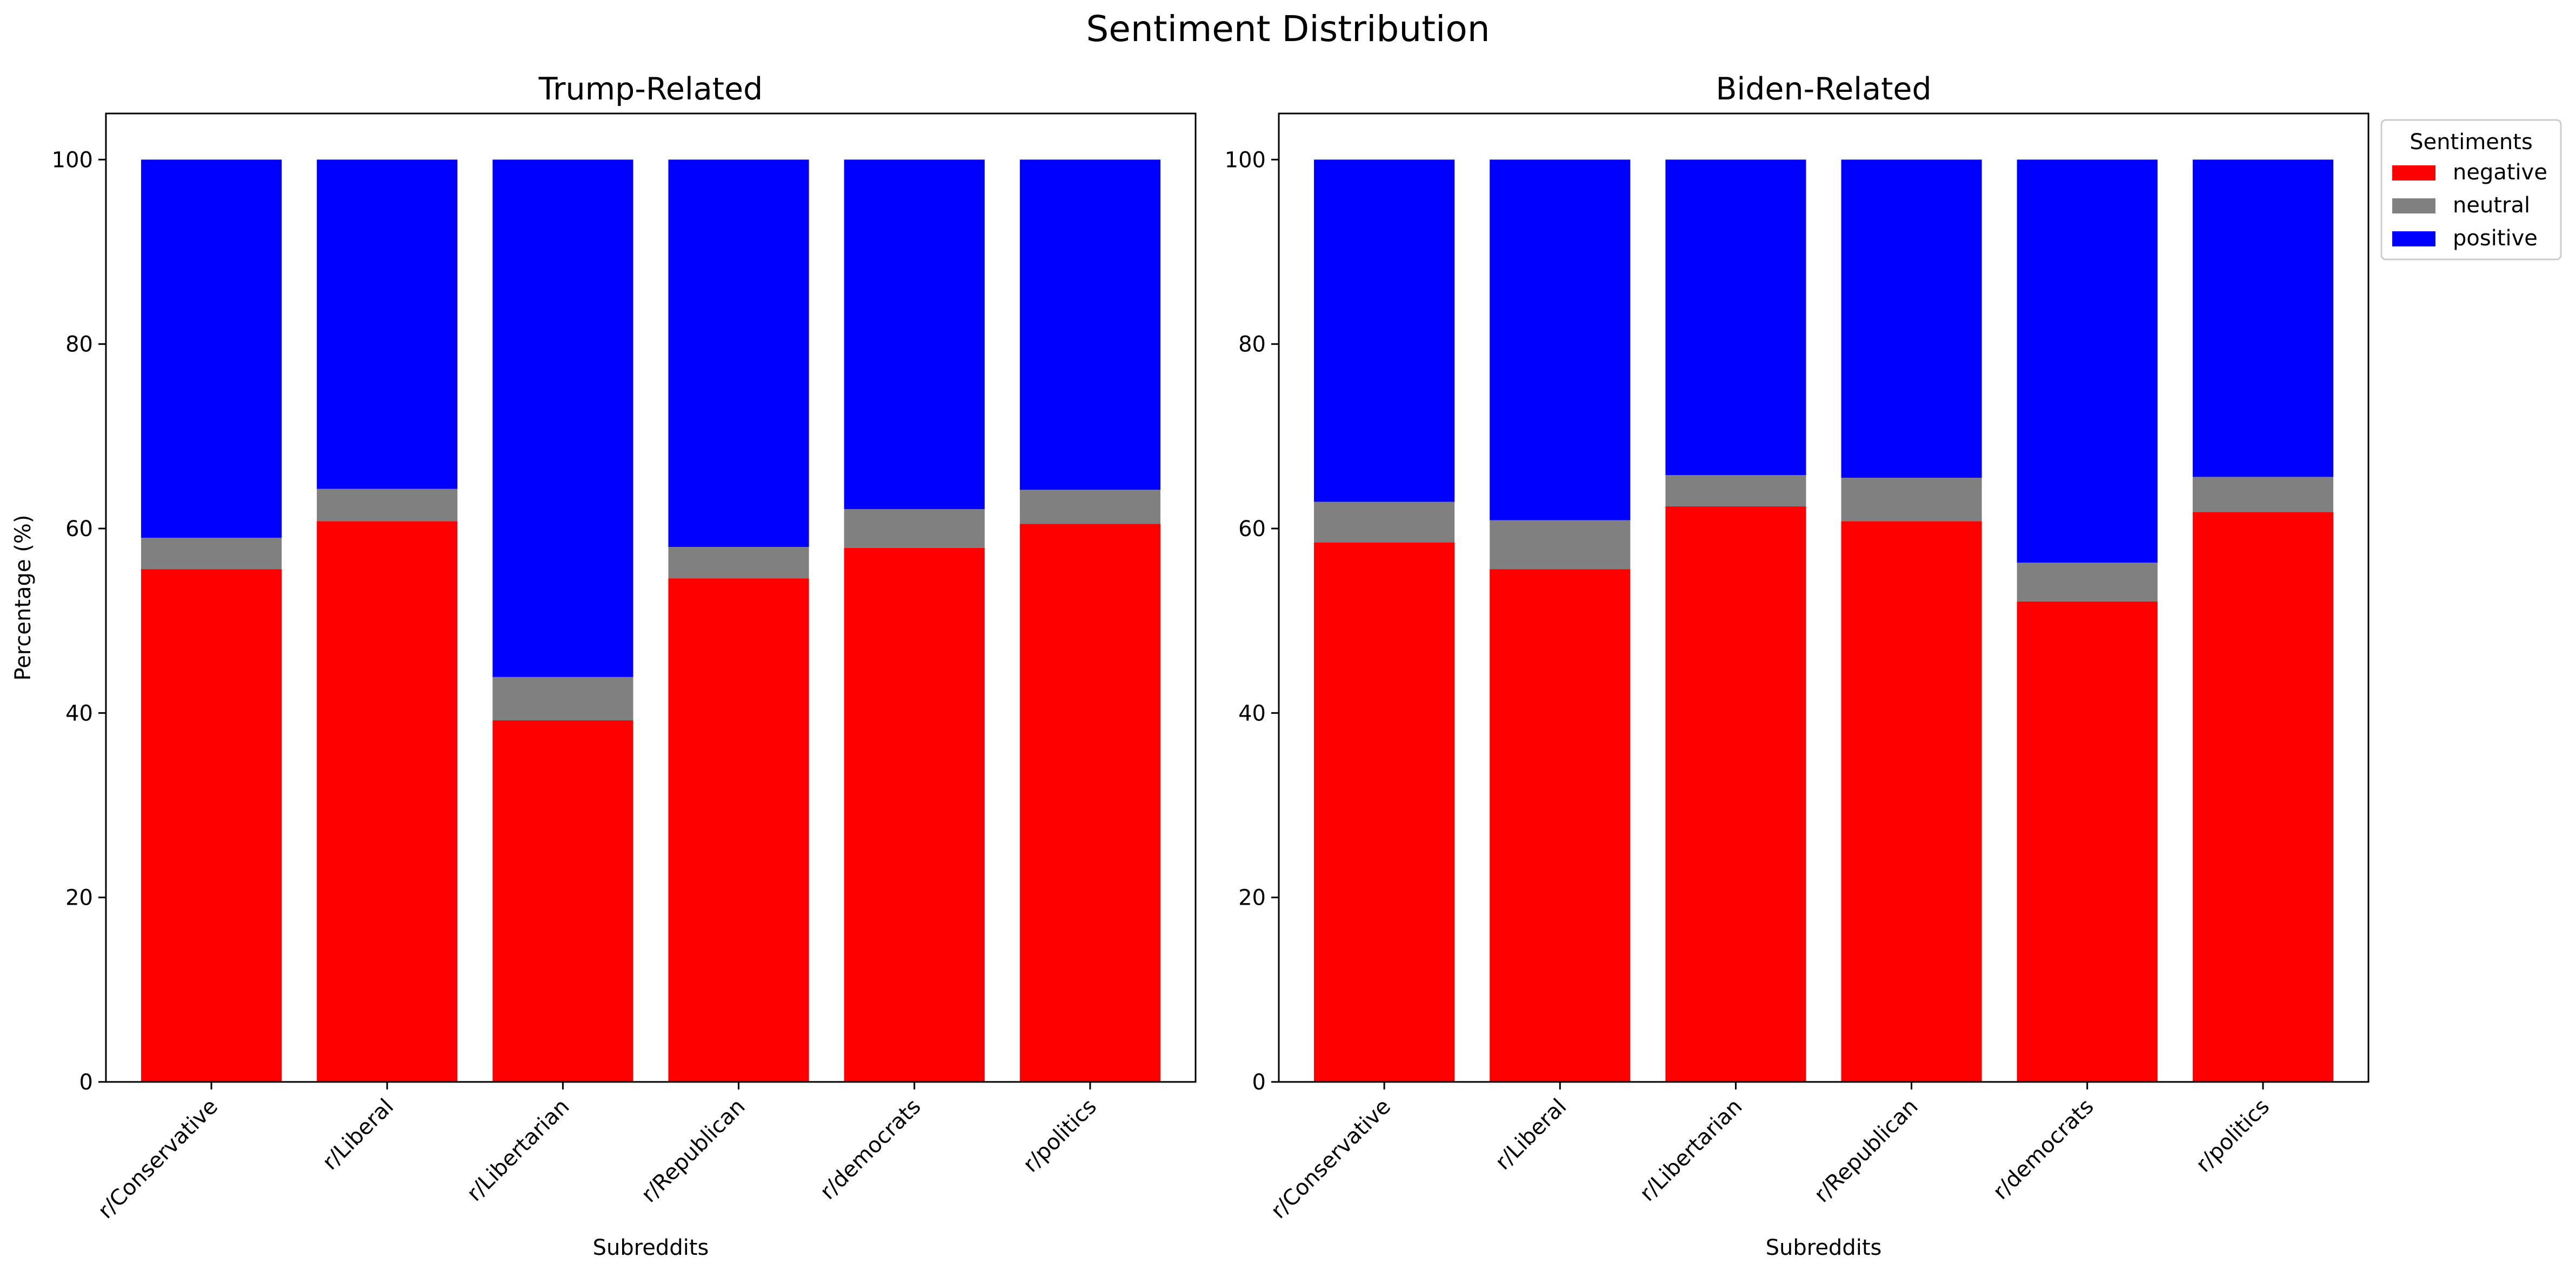 The image size is (2576, 1277). What do you see at coordinates (2495, 238) in the screenshot?
I see `legend-label-positive: positive` at bounding box center [2495, 238].